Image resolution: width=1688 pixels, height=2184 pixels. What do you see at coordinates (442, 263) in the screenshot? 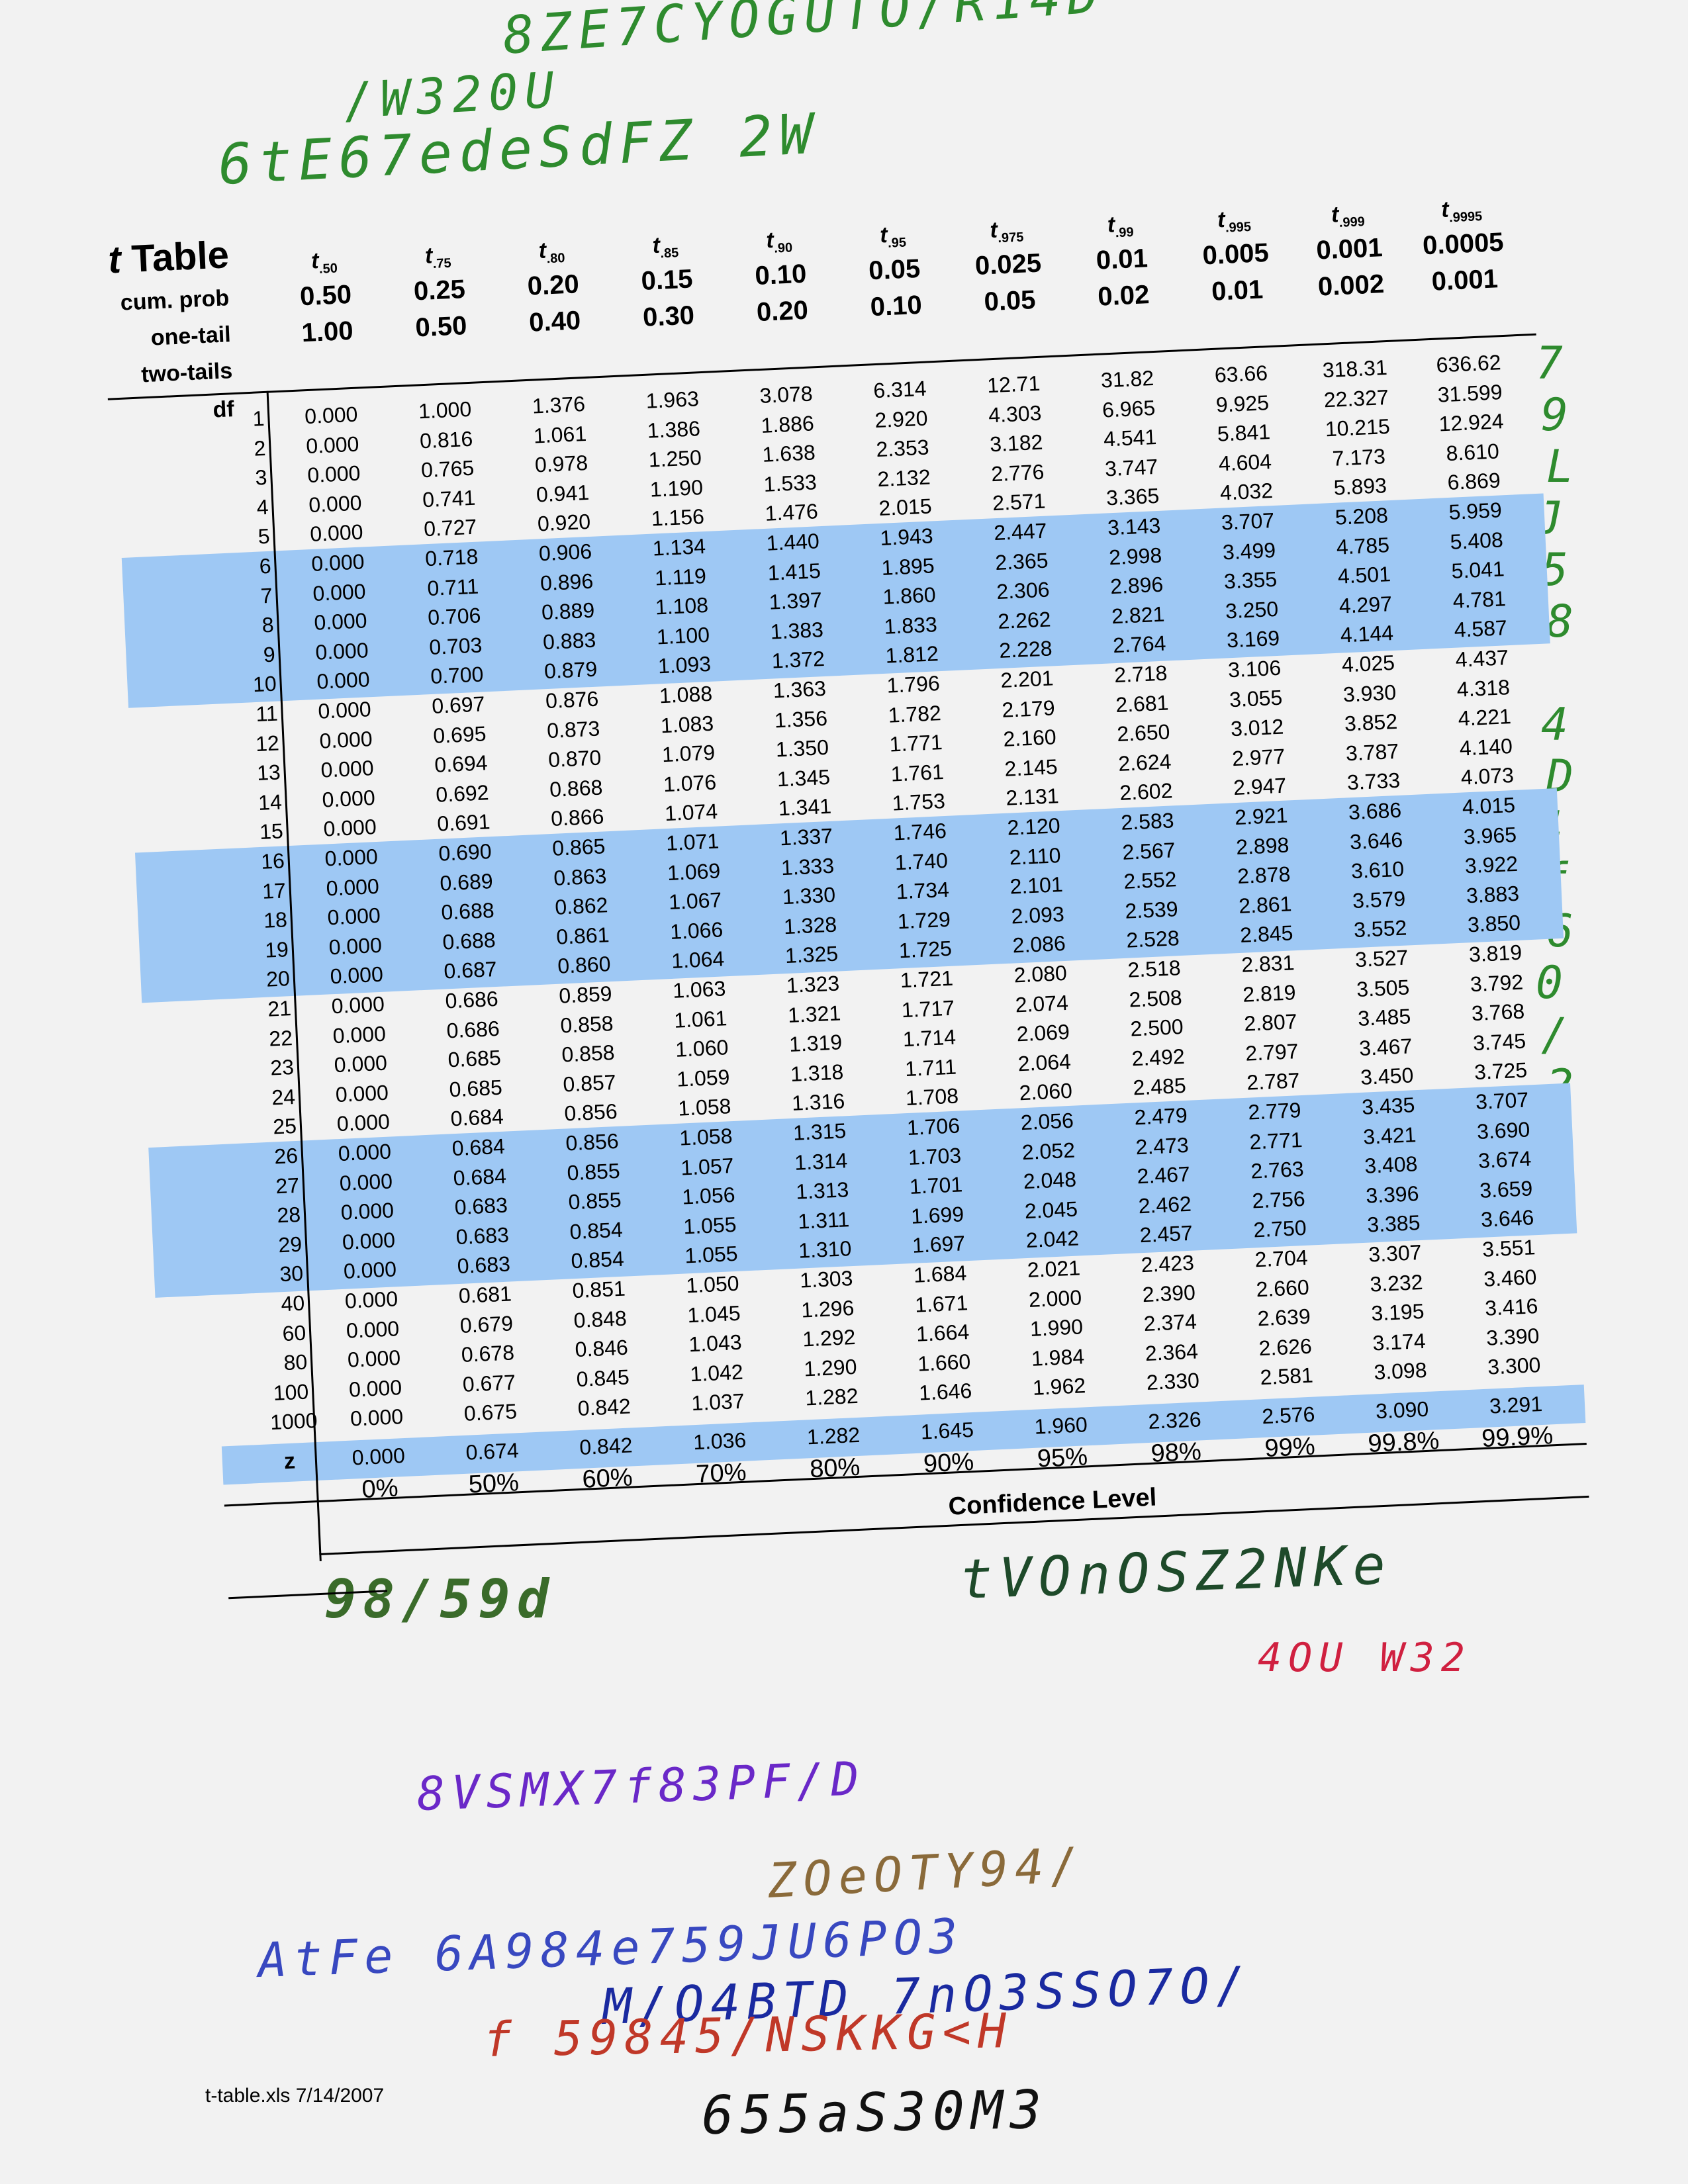
I see `header-t-sub: .75` at bounding box center [442, 263].